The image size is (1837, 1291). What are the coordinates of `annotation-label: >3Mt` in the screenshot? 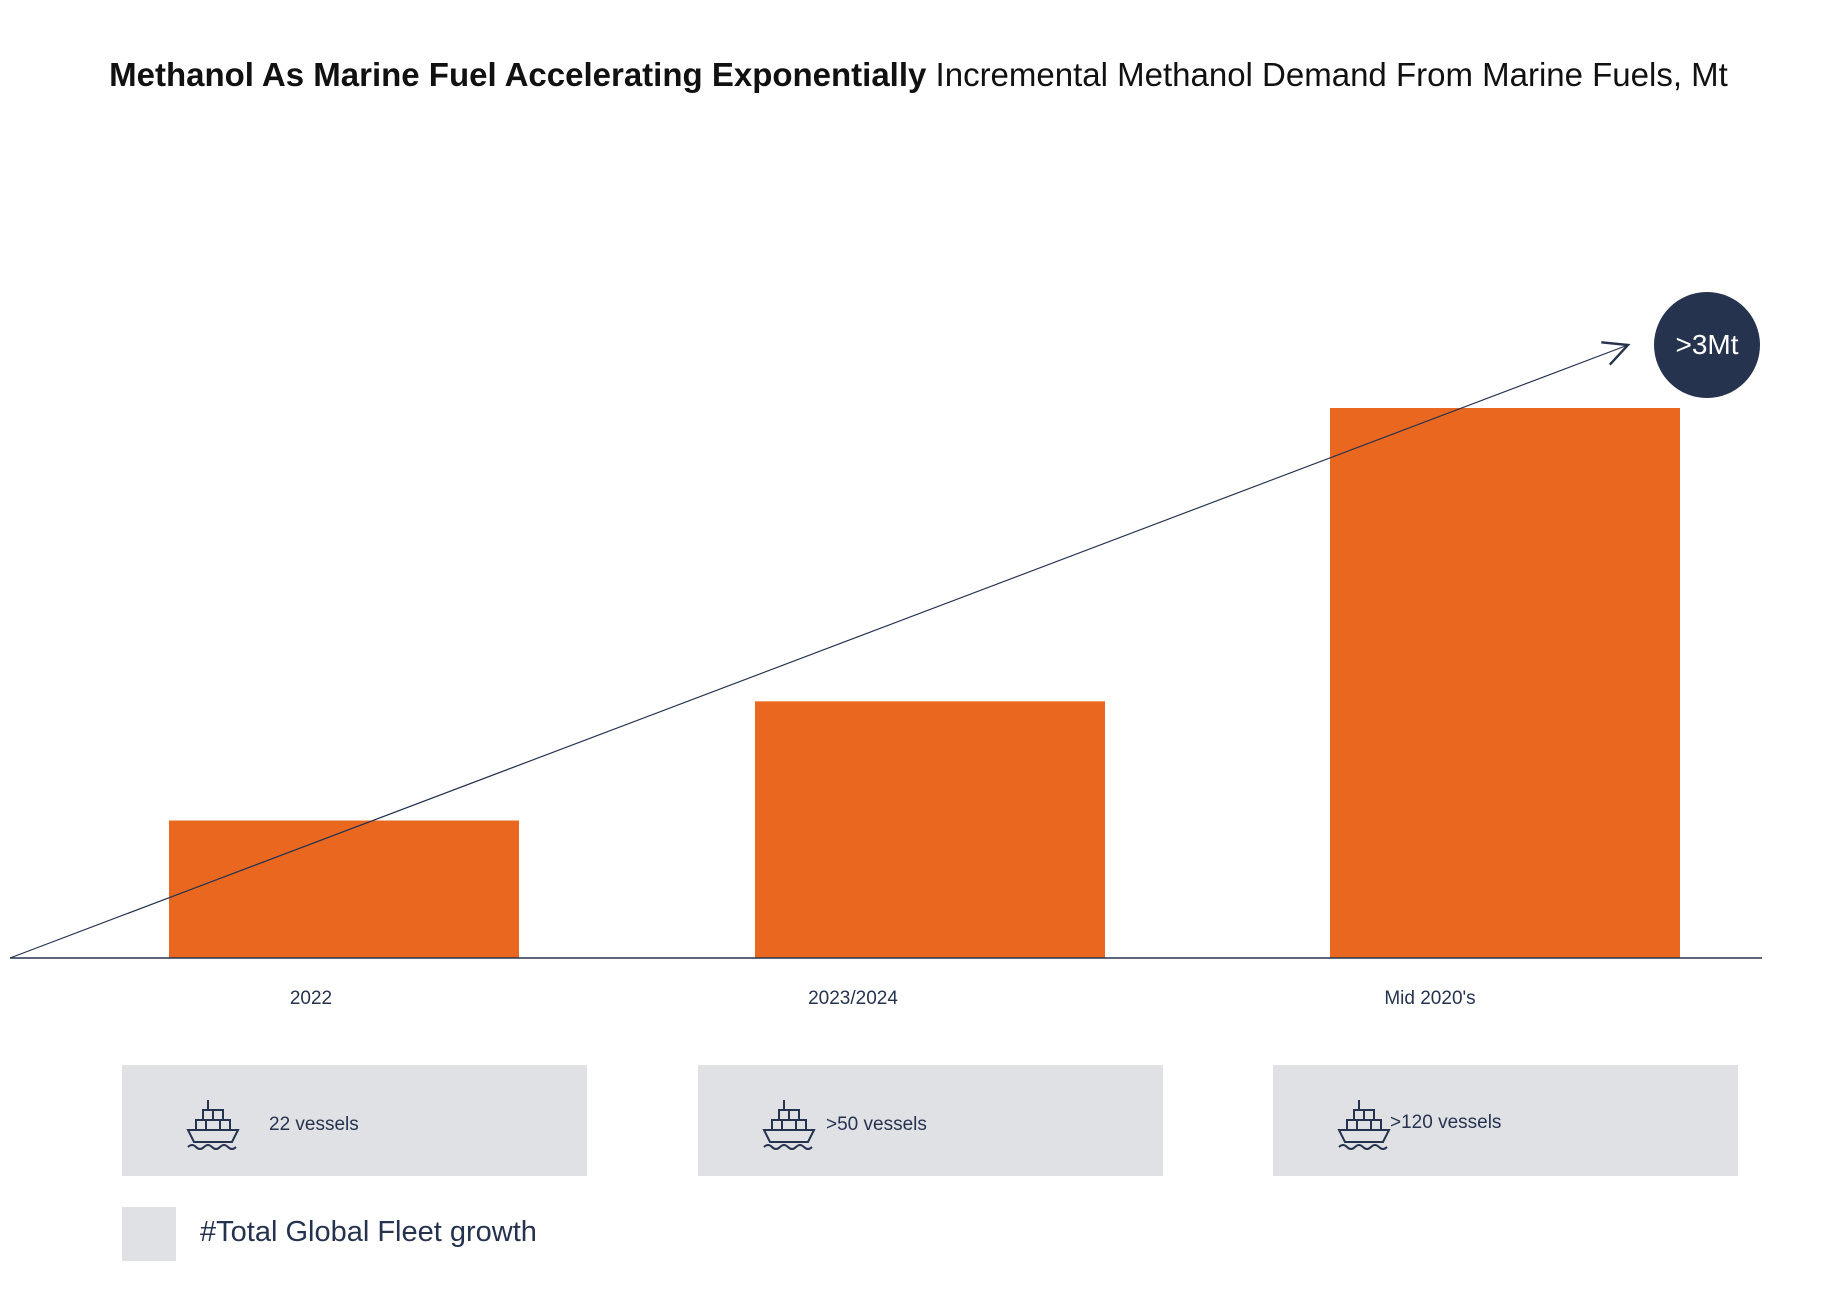 It's located at (1706, 344).